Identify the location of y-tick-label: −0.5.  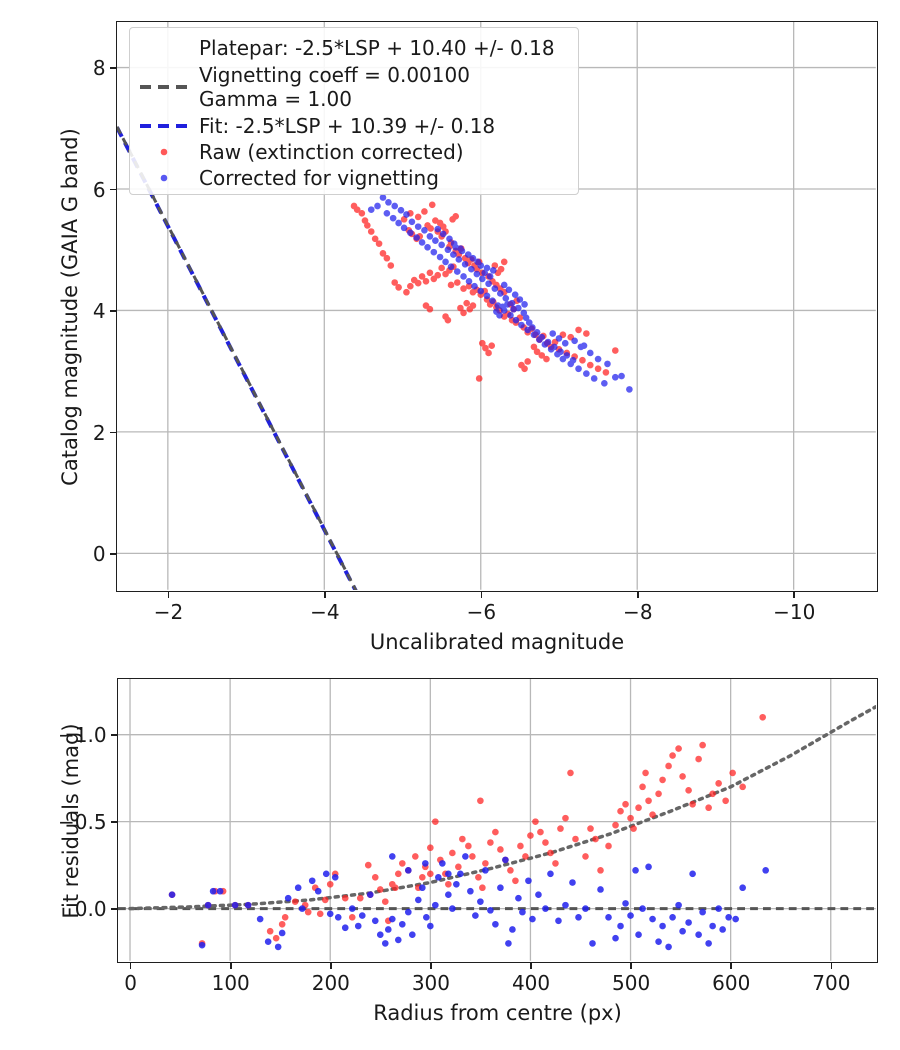
(82, 822).